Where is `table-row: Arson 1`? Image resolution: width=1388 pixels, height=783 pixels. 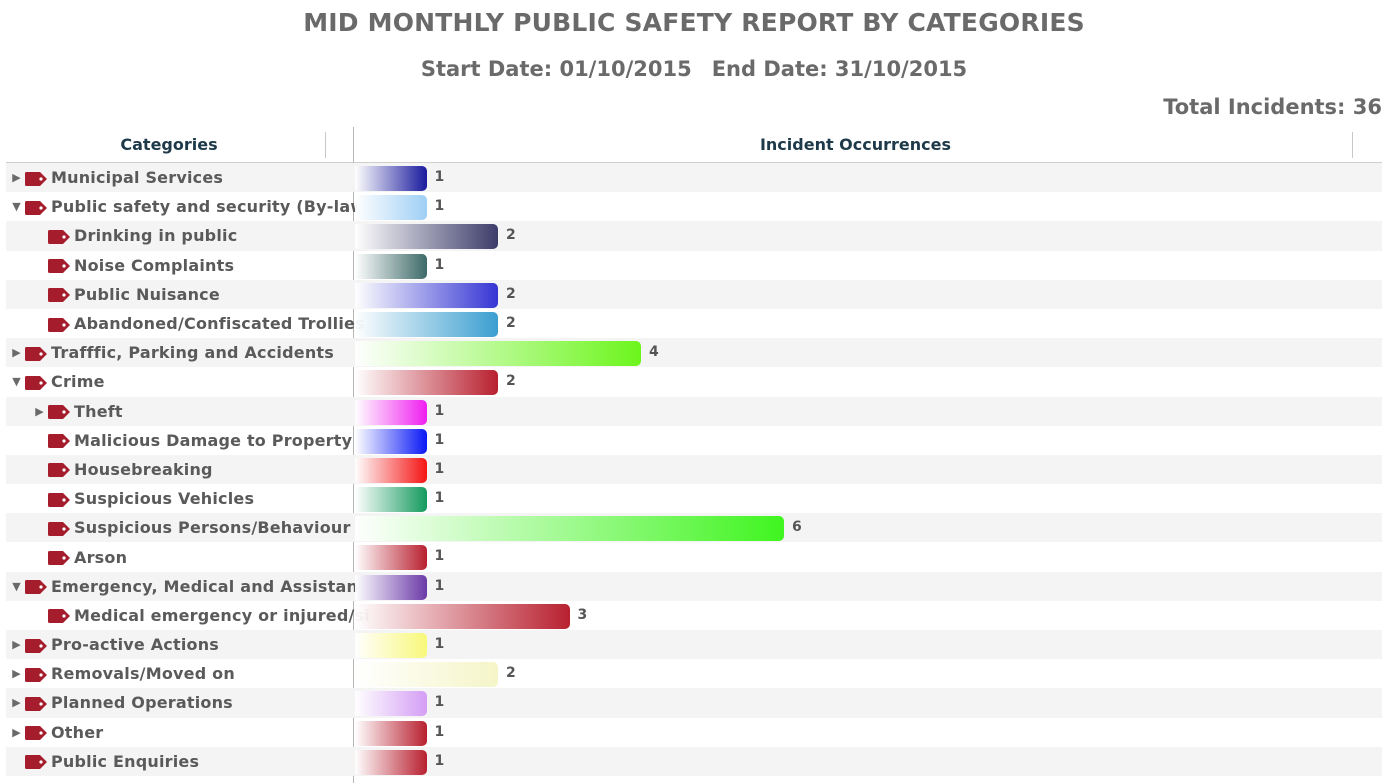
table-row: Arson 1 is located at coordinates (694, 556).